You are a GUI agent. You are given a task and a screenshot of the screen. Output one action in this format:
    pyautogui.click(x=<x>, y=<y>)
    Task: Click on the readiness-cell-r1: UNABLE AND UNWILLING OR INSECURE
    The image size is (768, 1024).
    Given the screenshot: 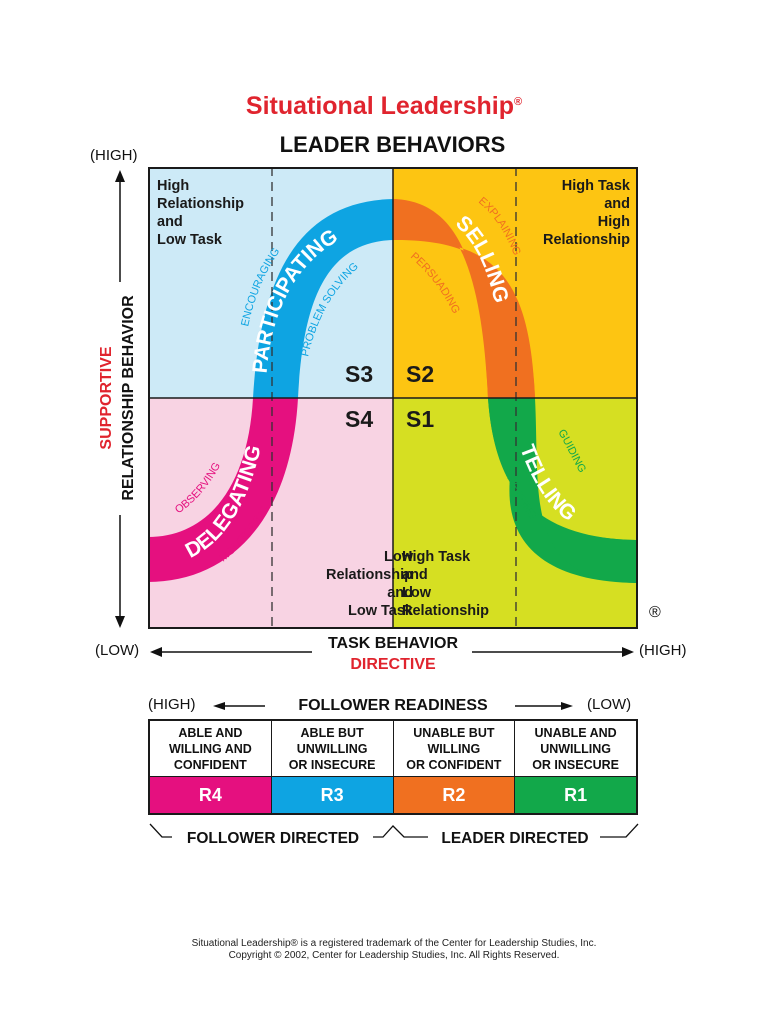 What is the action you would take?
    pyautogui.click(x=575, y=748)
    